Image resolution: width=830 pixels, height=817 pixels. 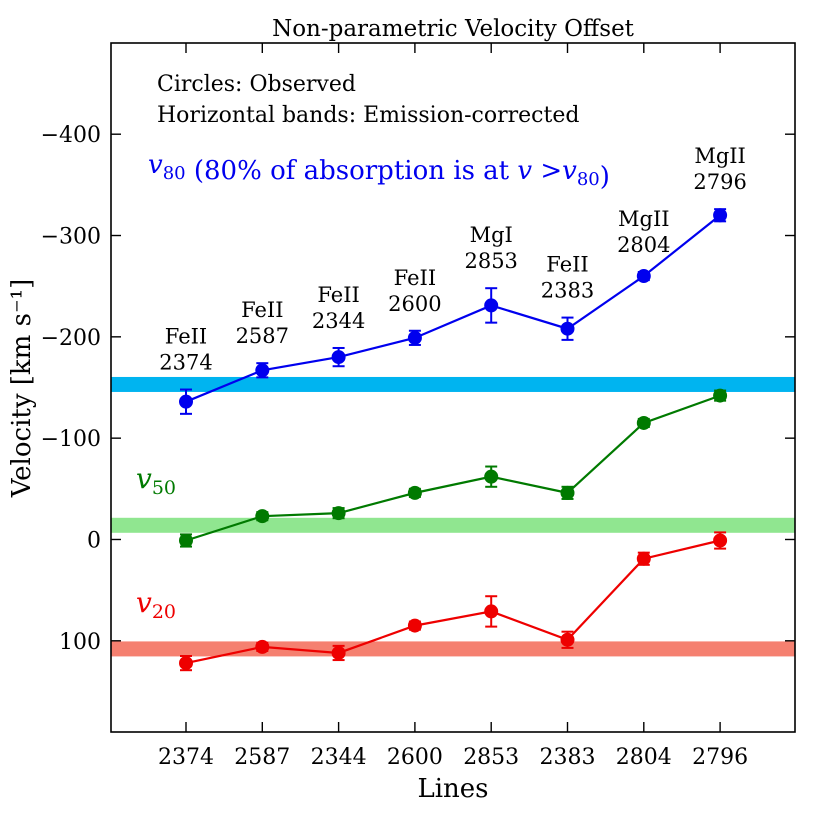 I want to click on line-wave-label: 2587, so click(x=262, y=336).